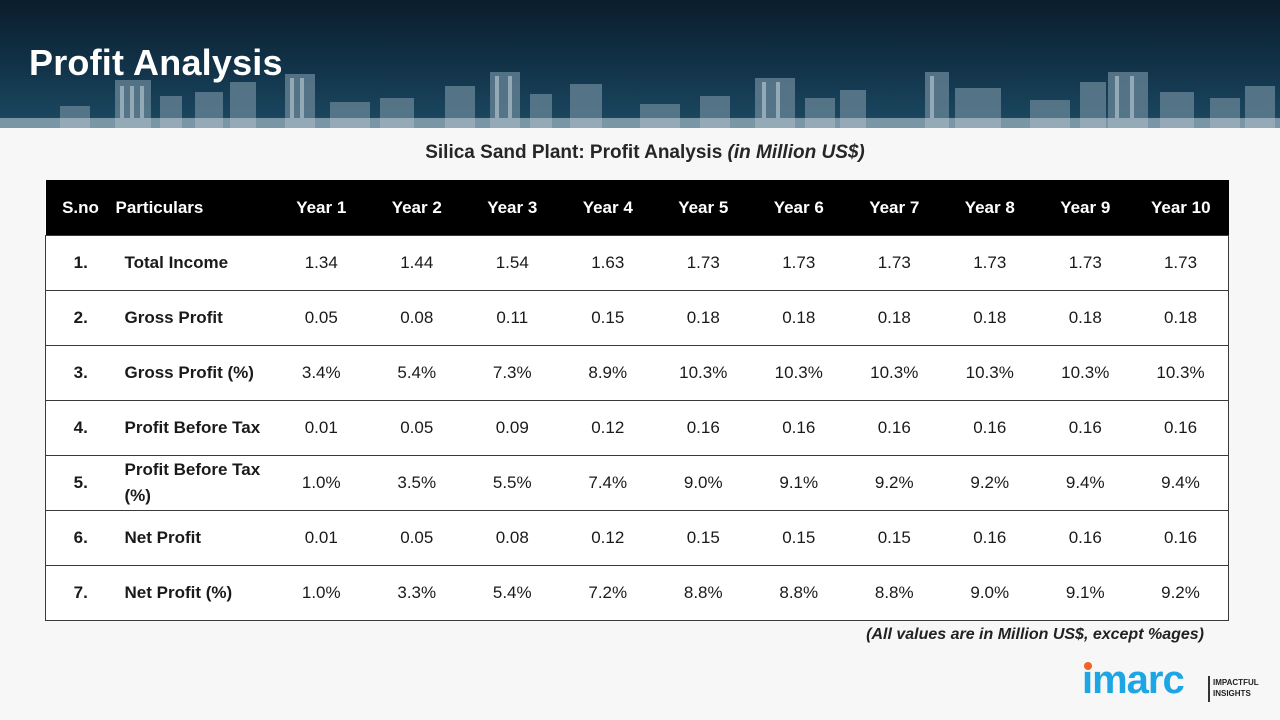 The width and height of the screenshot is (1280, 720). Describe the element at coordinates (576, 152) in the screenshot. I see `table-title-main: Silica Sand Plant: Profit Analysis` at that location.